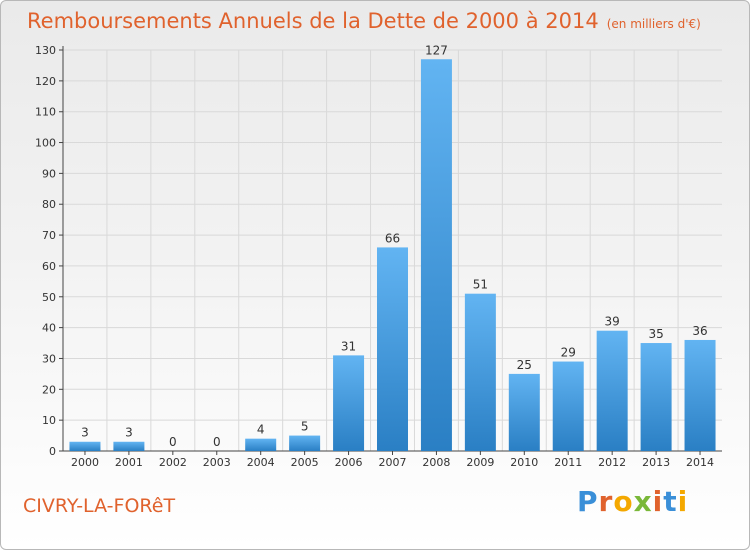 The width and height of the screenshot is (750, 550). What do you see at coordinates (217, 462) in the screenshot?
I see `x-tick-label-2003: 2003` at bounding box center [217, 462].